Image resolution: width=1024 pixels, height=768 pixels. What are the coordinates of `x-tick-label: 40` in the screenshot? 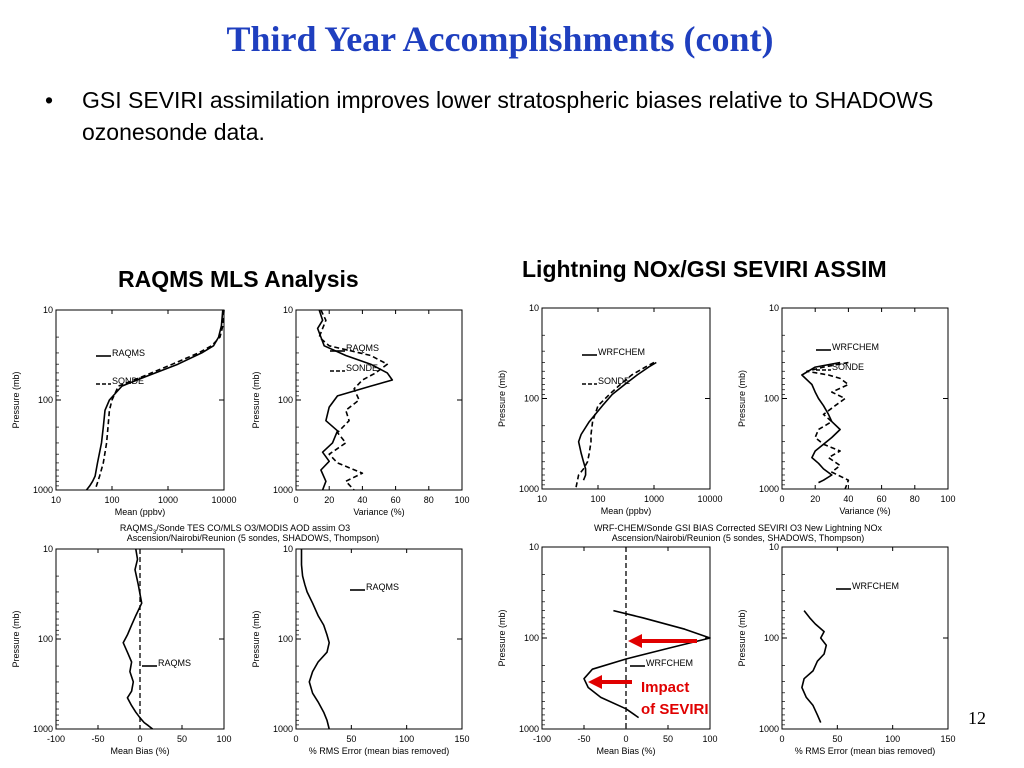 It's located at (362, 500).